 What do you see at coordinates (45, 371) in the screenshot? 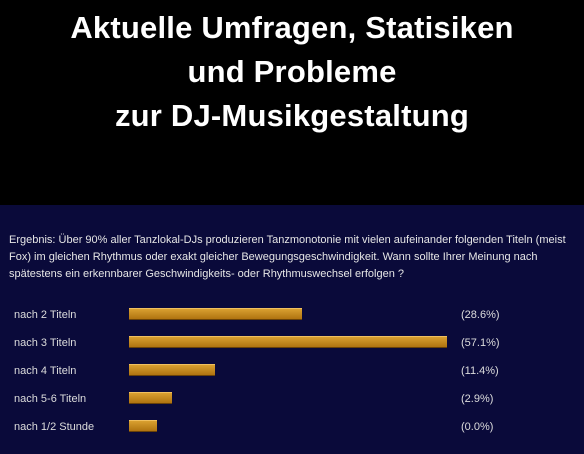
I see `poll-option-label: nach 4 Titeln` at bounding box center [45, 371].